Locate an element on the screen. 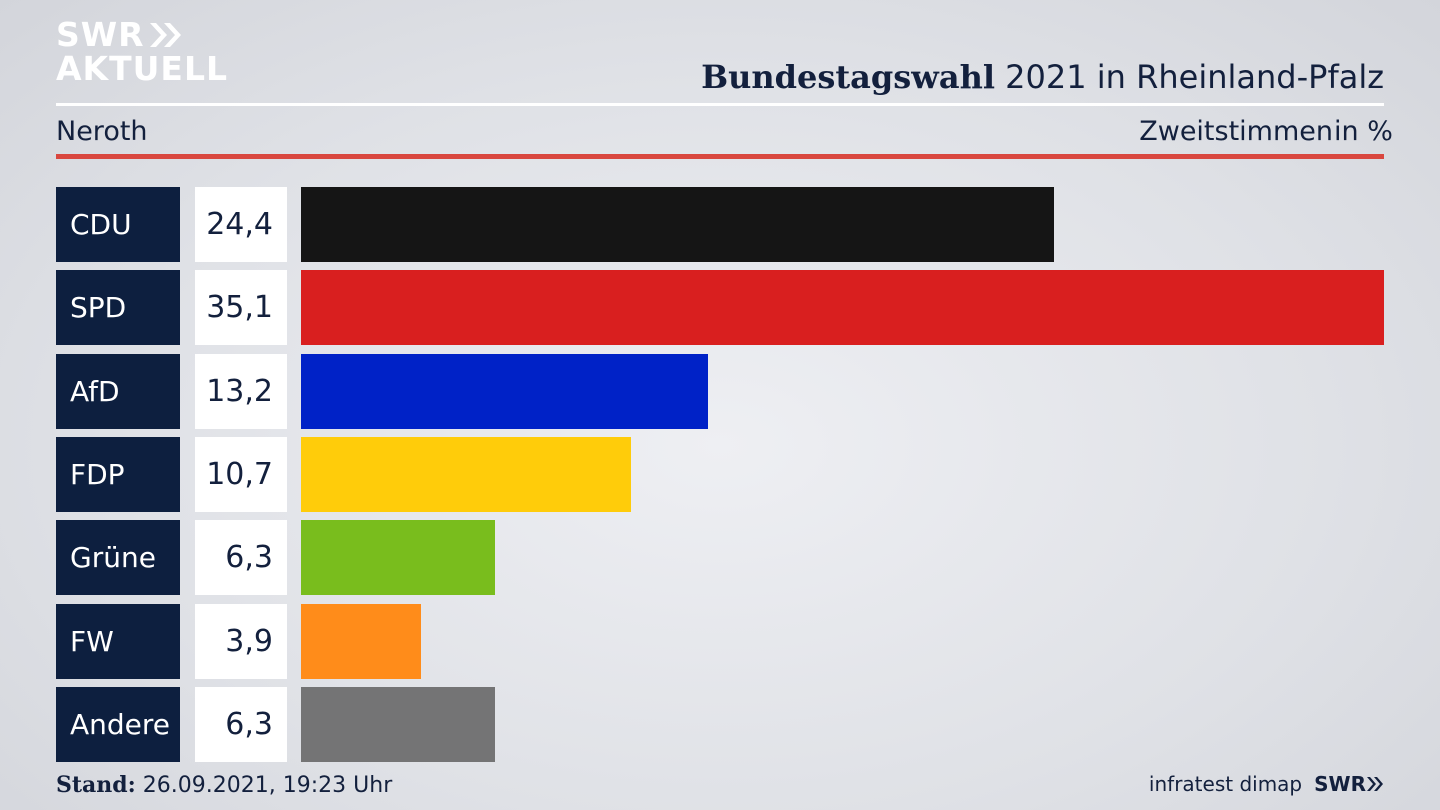 Image resolution: width=1440 pixels, height=810 pixels. title-rest: 2021 in Rheinland-Pfalz is located at coordinates (1189, 77).